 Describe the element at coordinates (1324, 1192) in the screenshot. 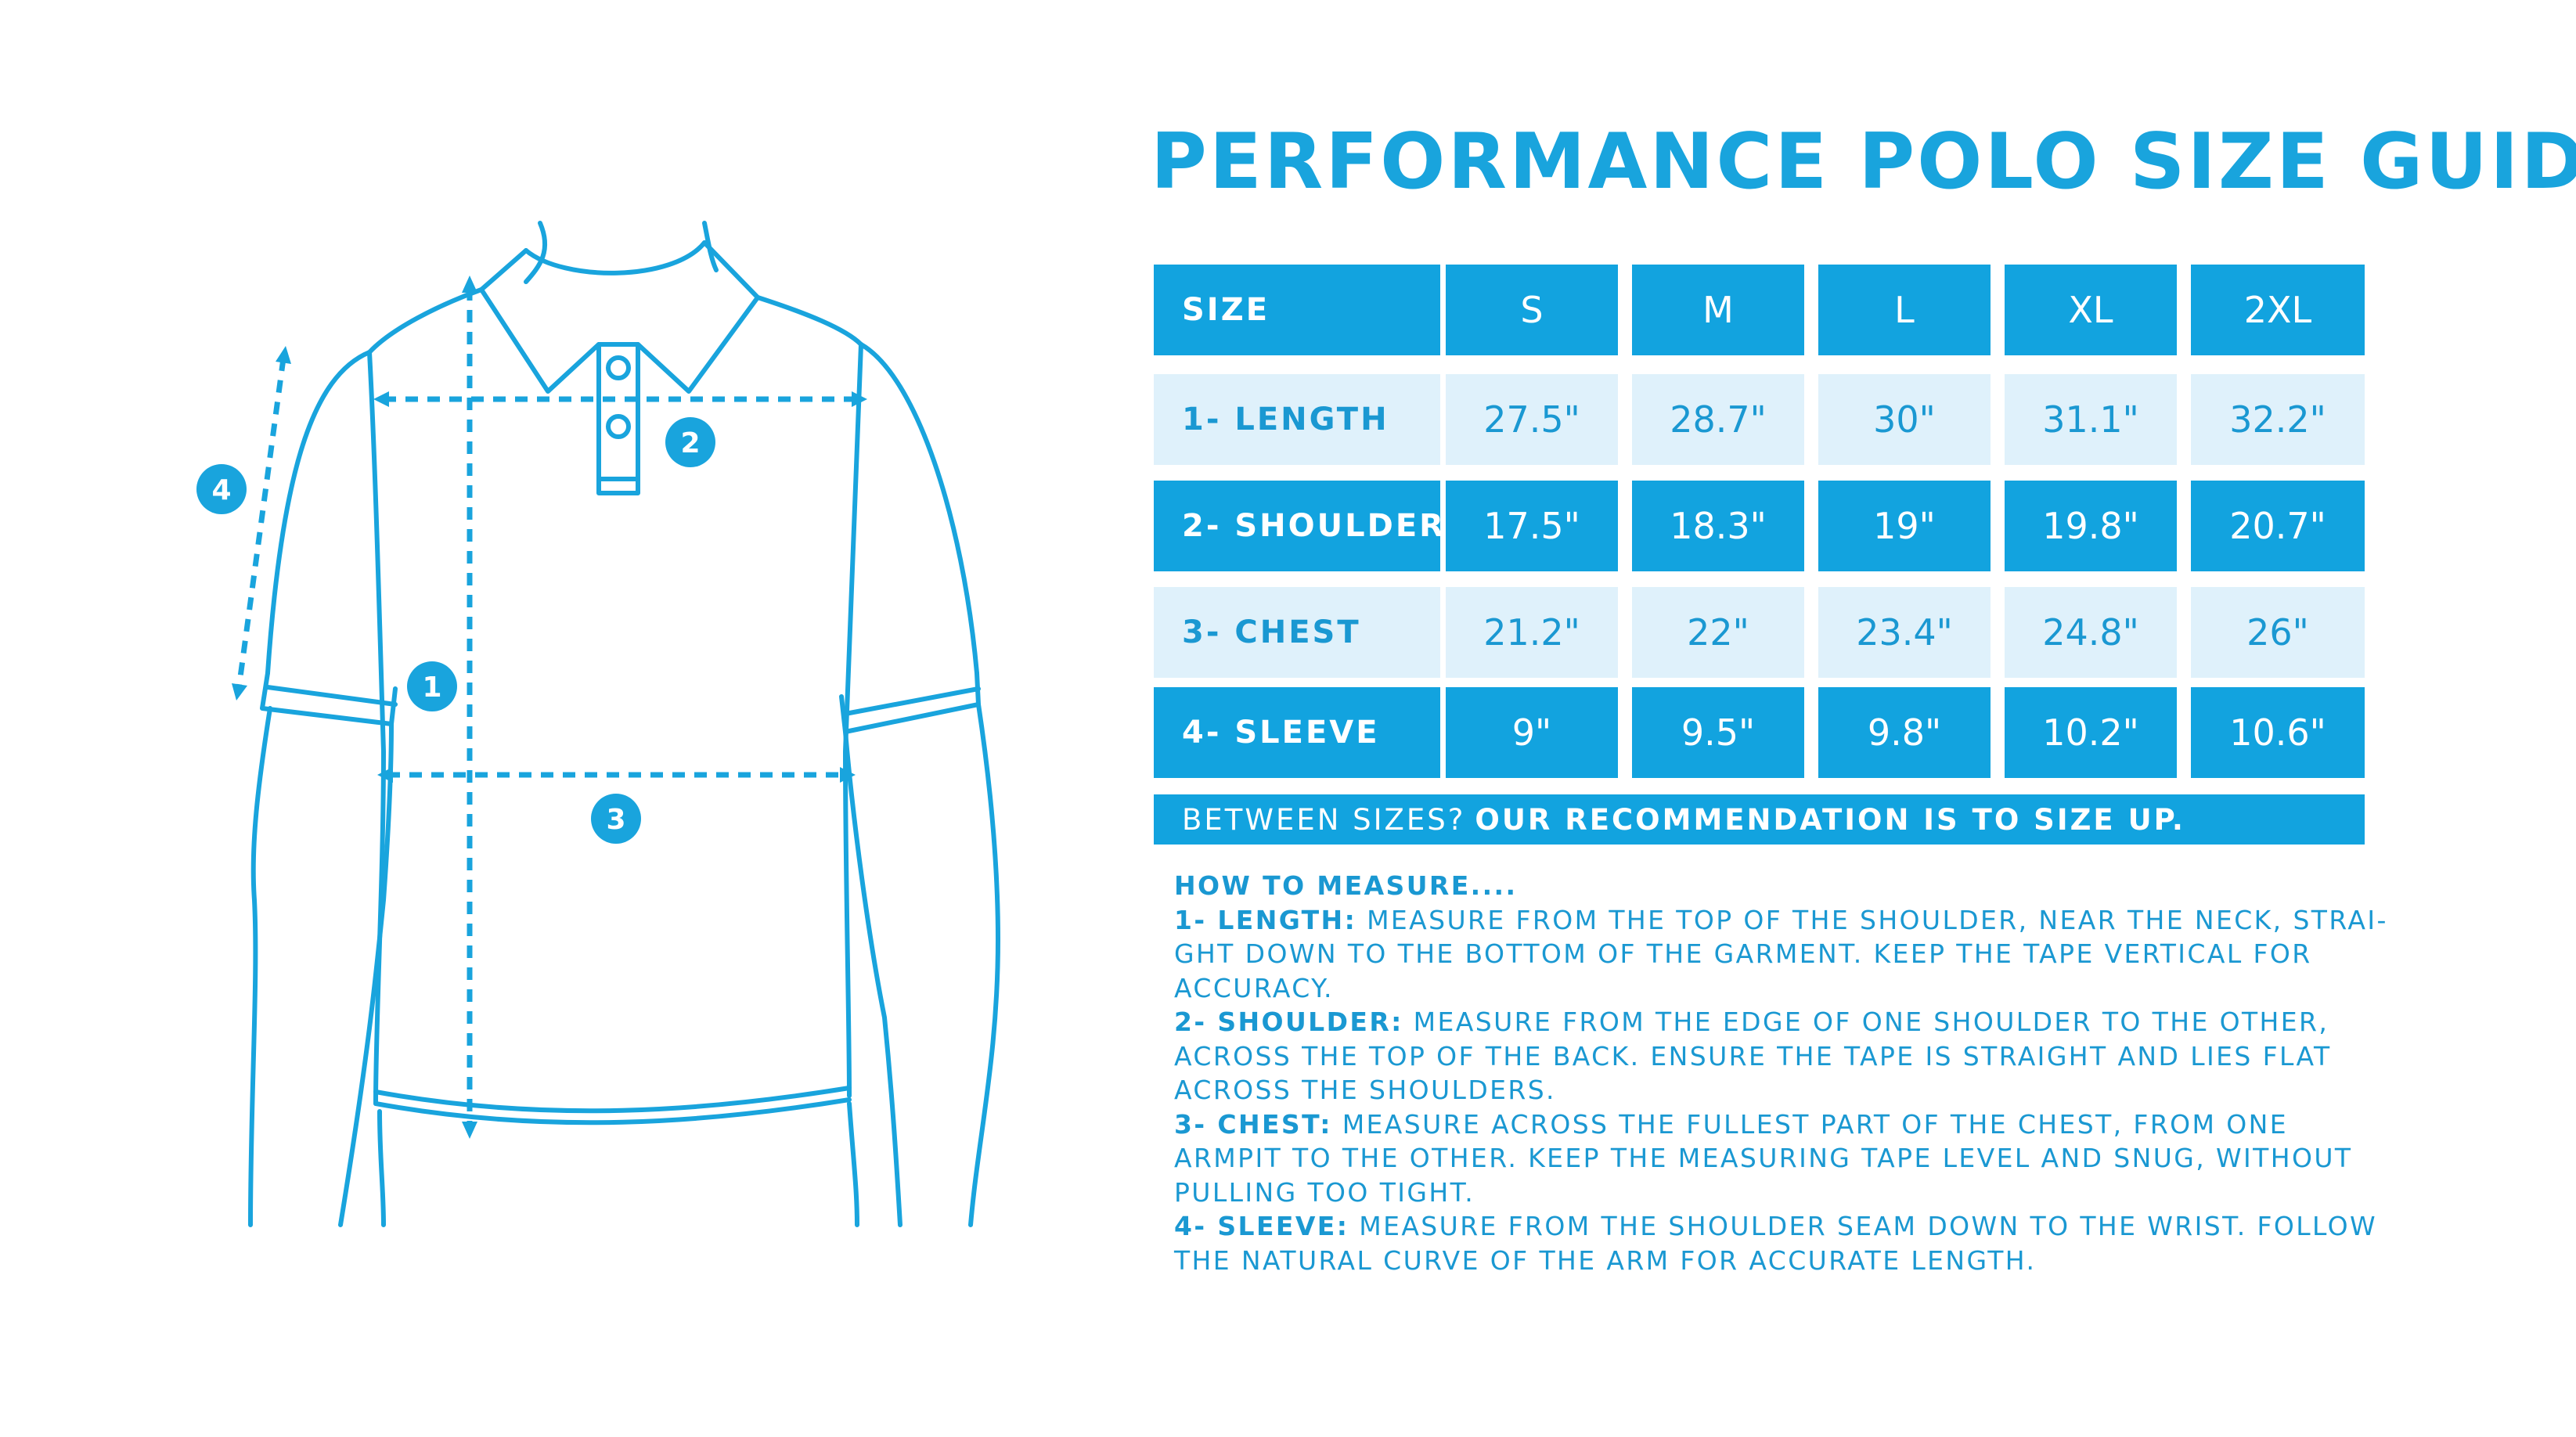

I see `how-to-text: PULLING TOO TIGHT.` at that location.